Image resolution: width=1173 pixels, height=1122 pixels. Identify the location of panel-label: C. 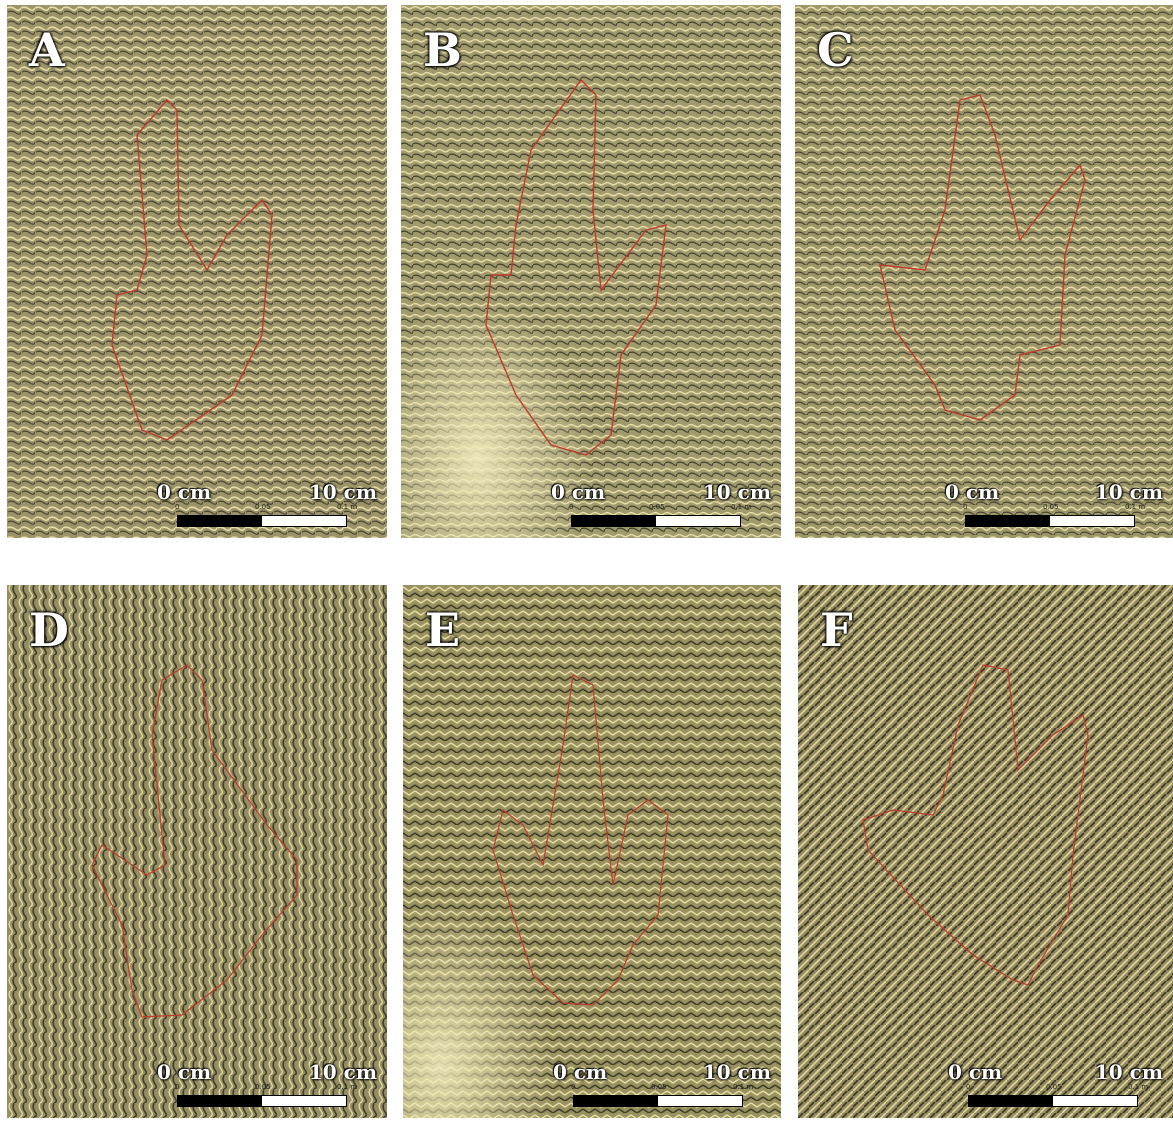
(835, 50).